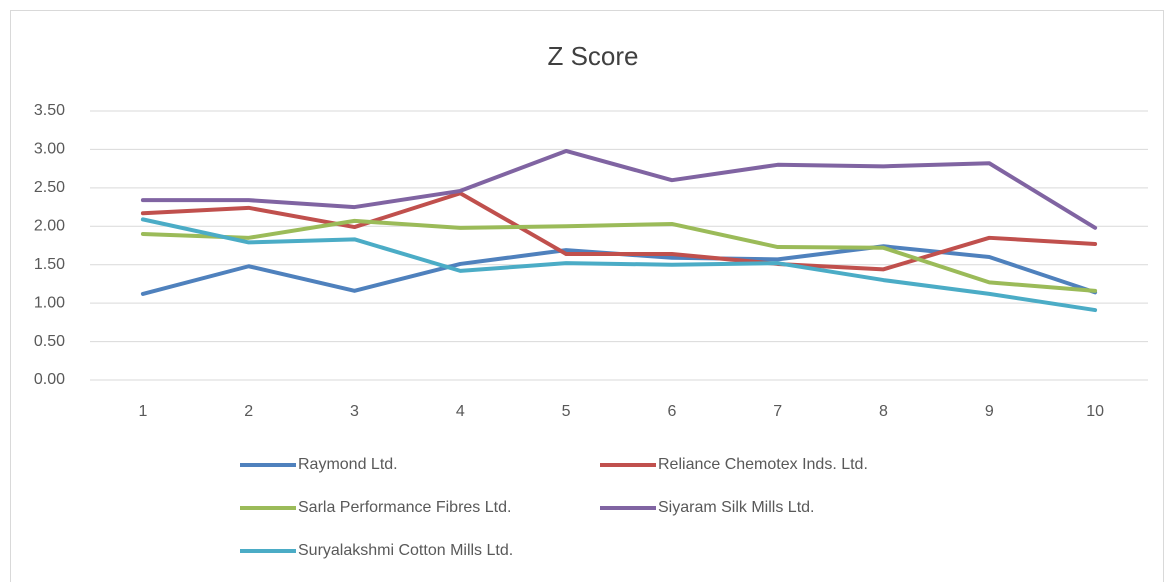 The height and width of the screenshot is (582, 1174). Describe the element at coordinates (736, 507) in the screenshot. I see `legend-label: Siyaram Silk Mills Ltd.` at that location.